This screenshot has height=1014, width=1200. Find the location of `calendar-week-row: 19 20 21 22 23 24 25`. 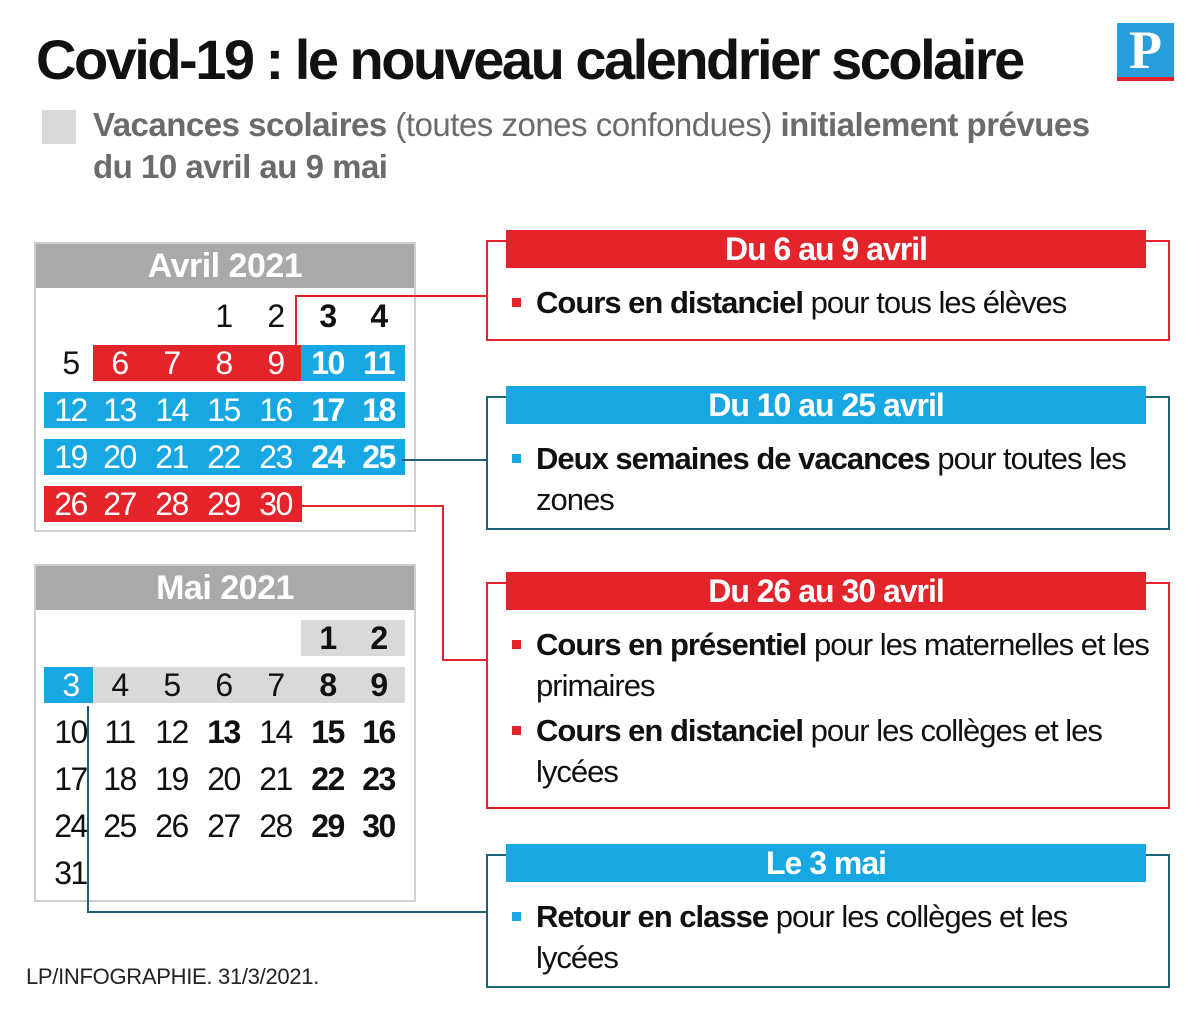

calendar-week-row: 19 20 21 22 23 24 25 is located at coordinates (225, 457).